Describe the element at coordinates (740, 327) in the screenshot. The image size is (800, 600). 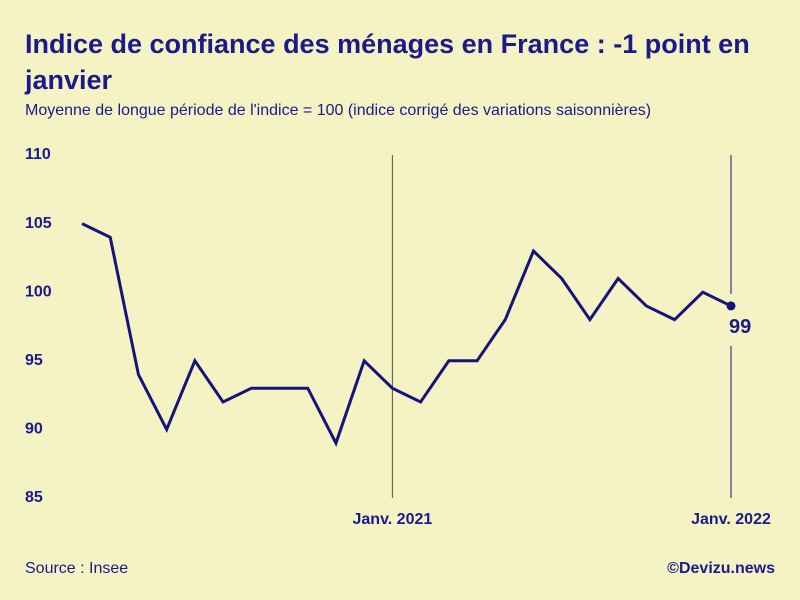
I see `data-label: 99` at that location.